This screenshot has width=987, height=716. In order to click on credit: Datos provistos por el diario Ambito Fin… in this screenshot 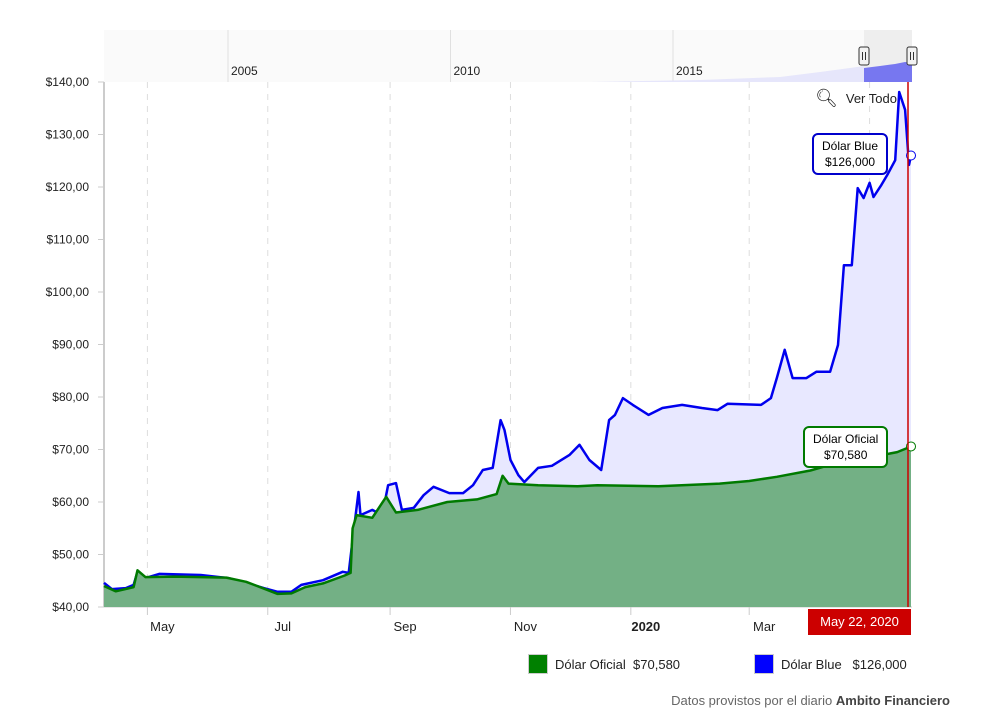, I will do `click(810, 700)`.